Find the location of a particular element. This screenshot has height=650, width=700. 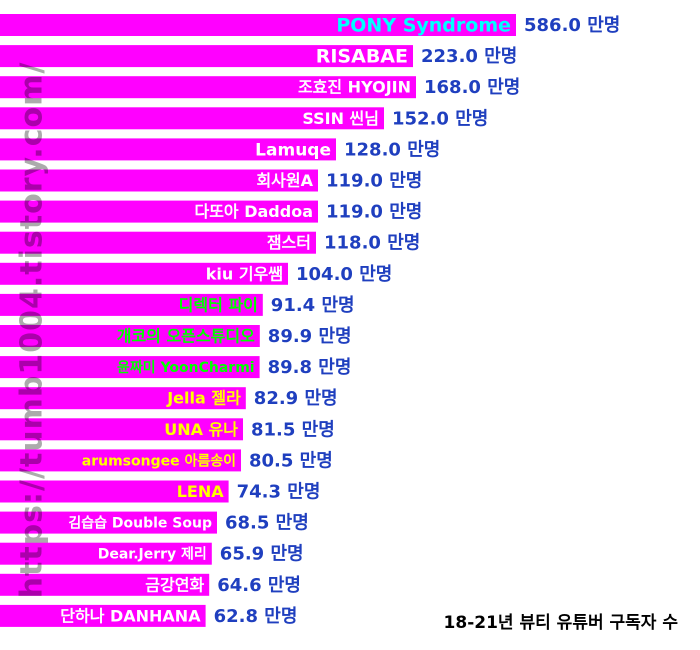

category-label: Lamuqe is located at coordinates (293, 150).